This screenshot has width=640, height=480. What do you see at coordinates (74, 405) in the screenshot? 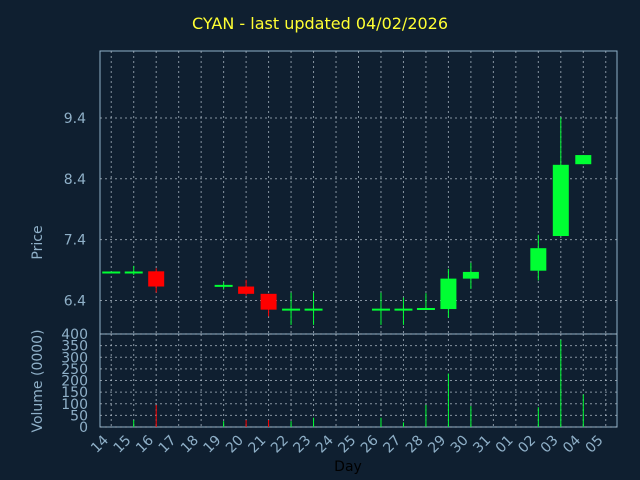
I see `volume-tick-label: 100` at bounding box center [74, 405].